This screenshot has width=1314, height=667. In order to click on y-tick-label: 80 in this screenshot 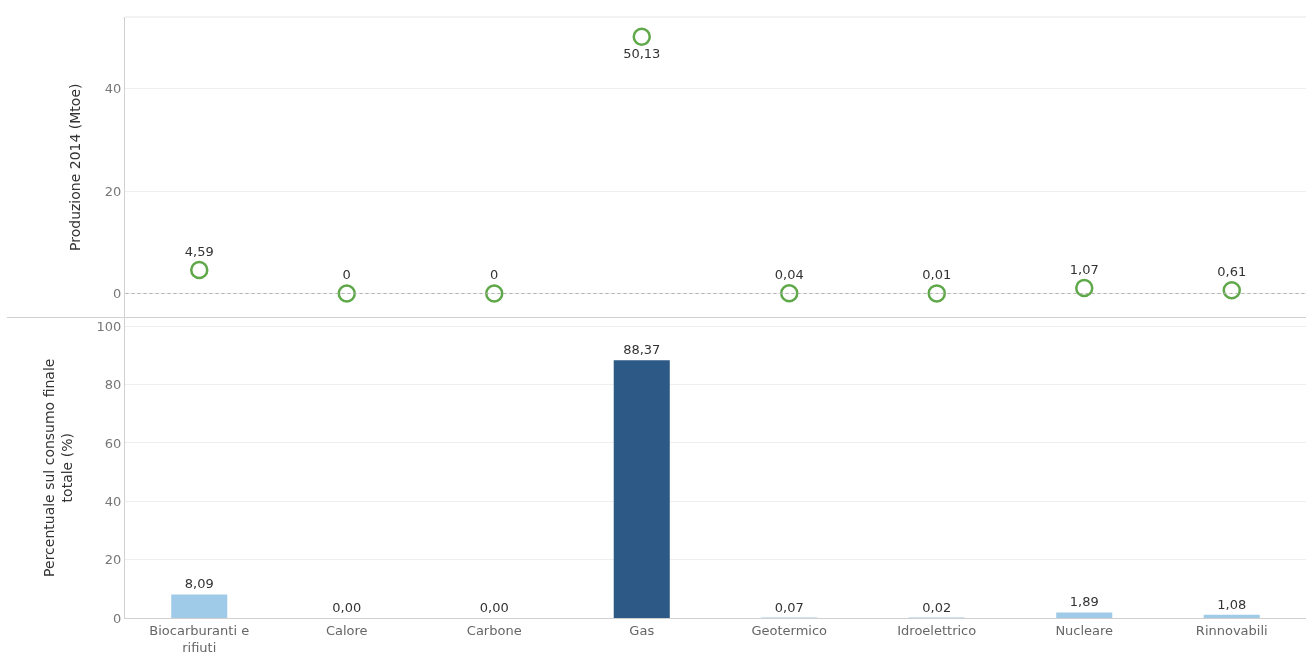, I will do `click(113, 385)`.